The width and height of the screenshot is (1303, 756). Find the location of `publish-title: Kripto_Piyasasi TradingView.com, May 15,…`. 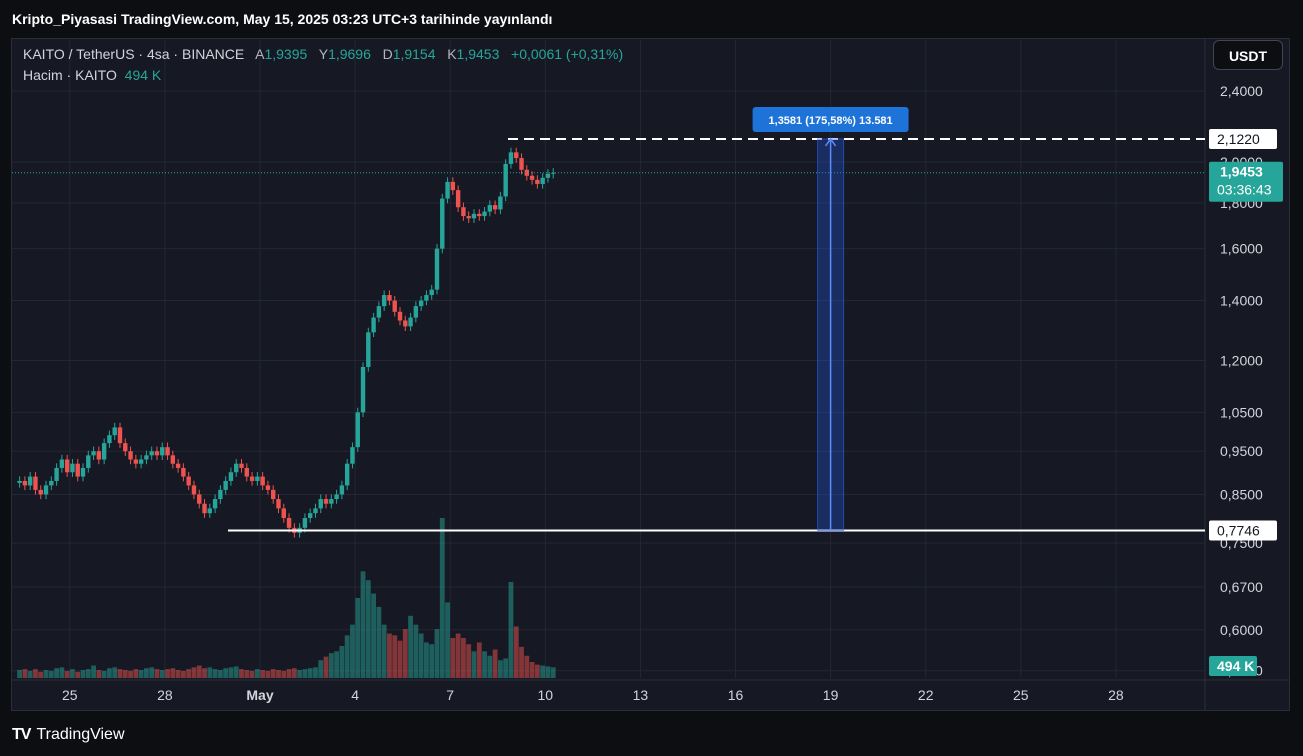

publish-title: Kripto_Piyasasi TradingView.com, May 15,… is located at coordinates (282, 19).